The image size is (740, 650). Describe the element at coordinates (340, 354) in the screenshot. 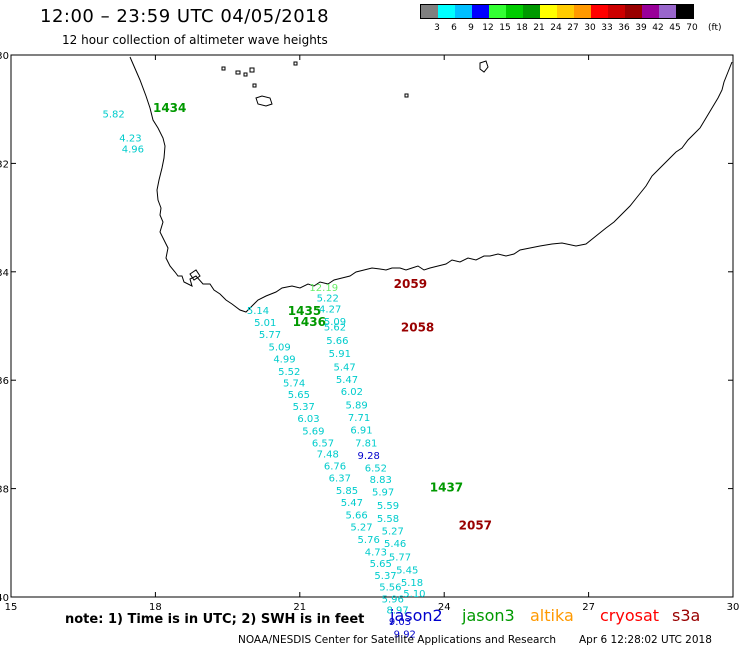

I see `wave-height-label: 5.91` at that location.